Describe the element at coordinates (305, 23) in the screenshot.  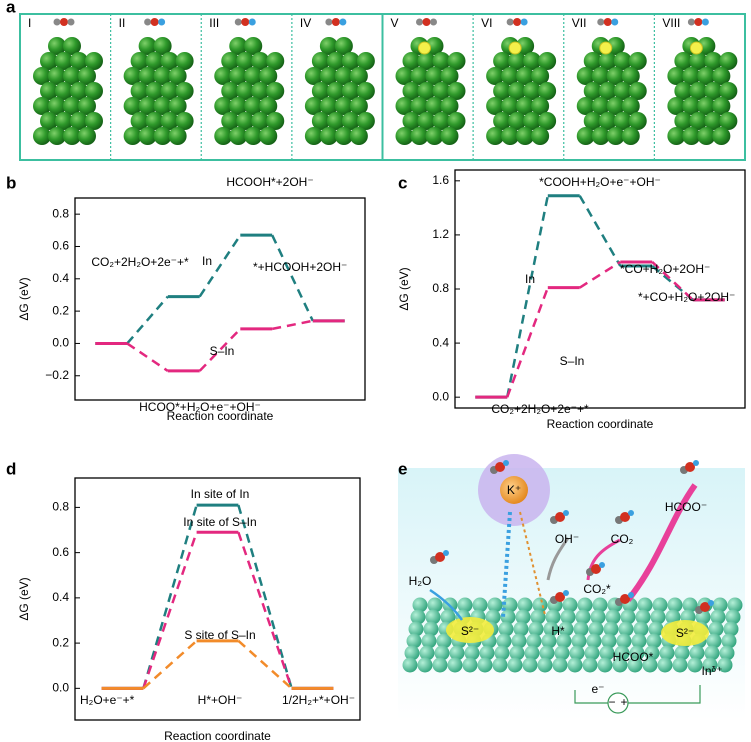
I see `structure-label: IV` at that location.